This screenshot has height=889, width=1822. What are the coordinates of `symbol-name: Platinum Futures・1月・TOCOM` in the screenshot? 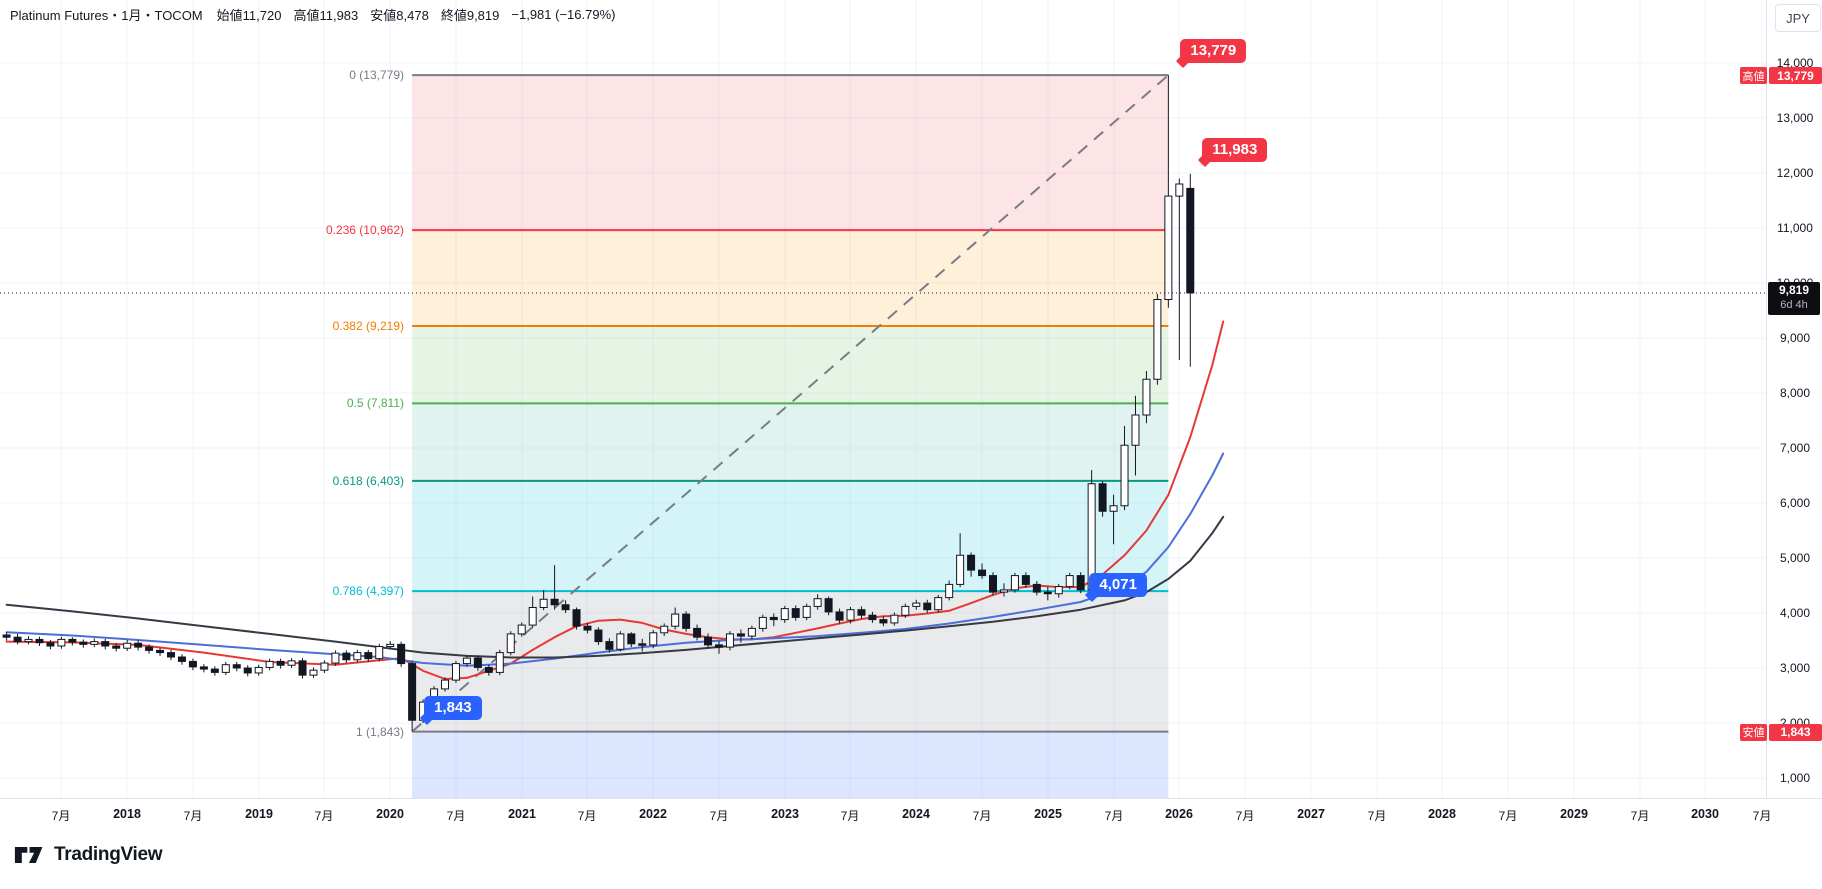 It's located at (106, 15).